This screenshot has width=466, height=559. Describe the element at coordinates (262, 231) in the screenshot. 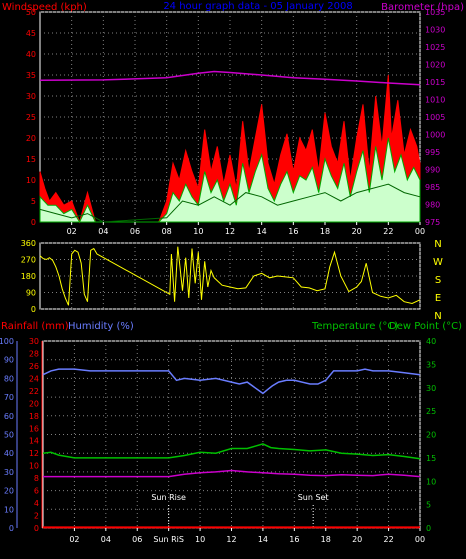

I see `wind-xtick-label: 14` at that location.